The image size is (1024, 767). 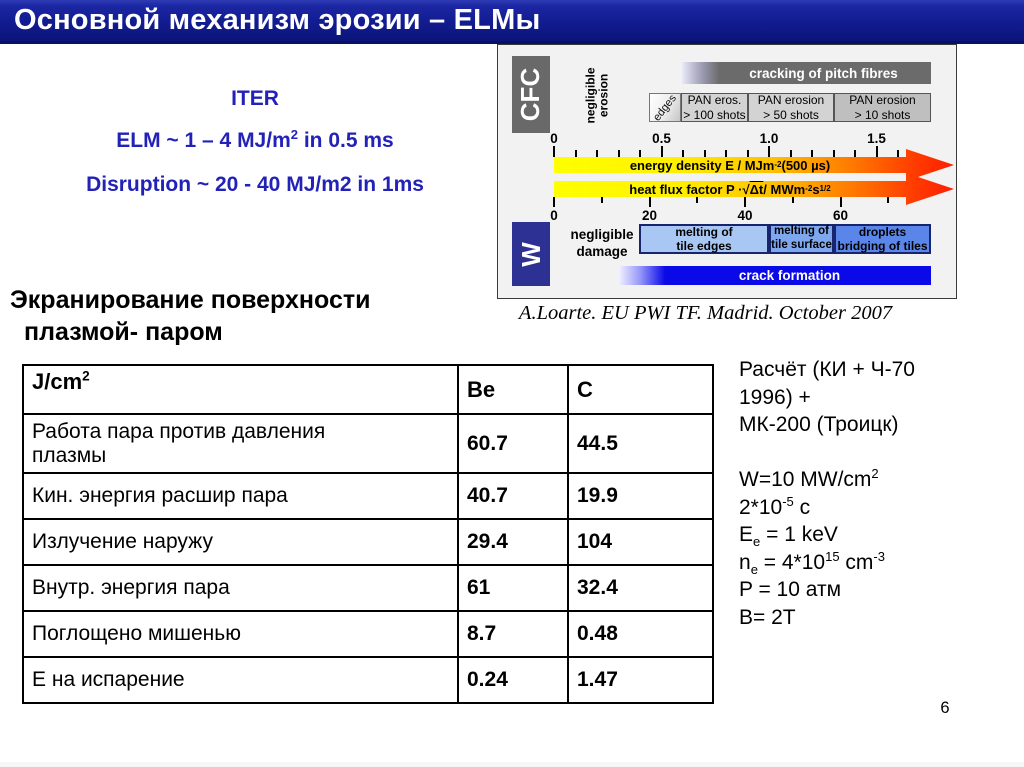 I want to click on melting-tile-surface-box: melting of tile surface, so click(x=801, y=239).